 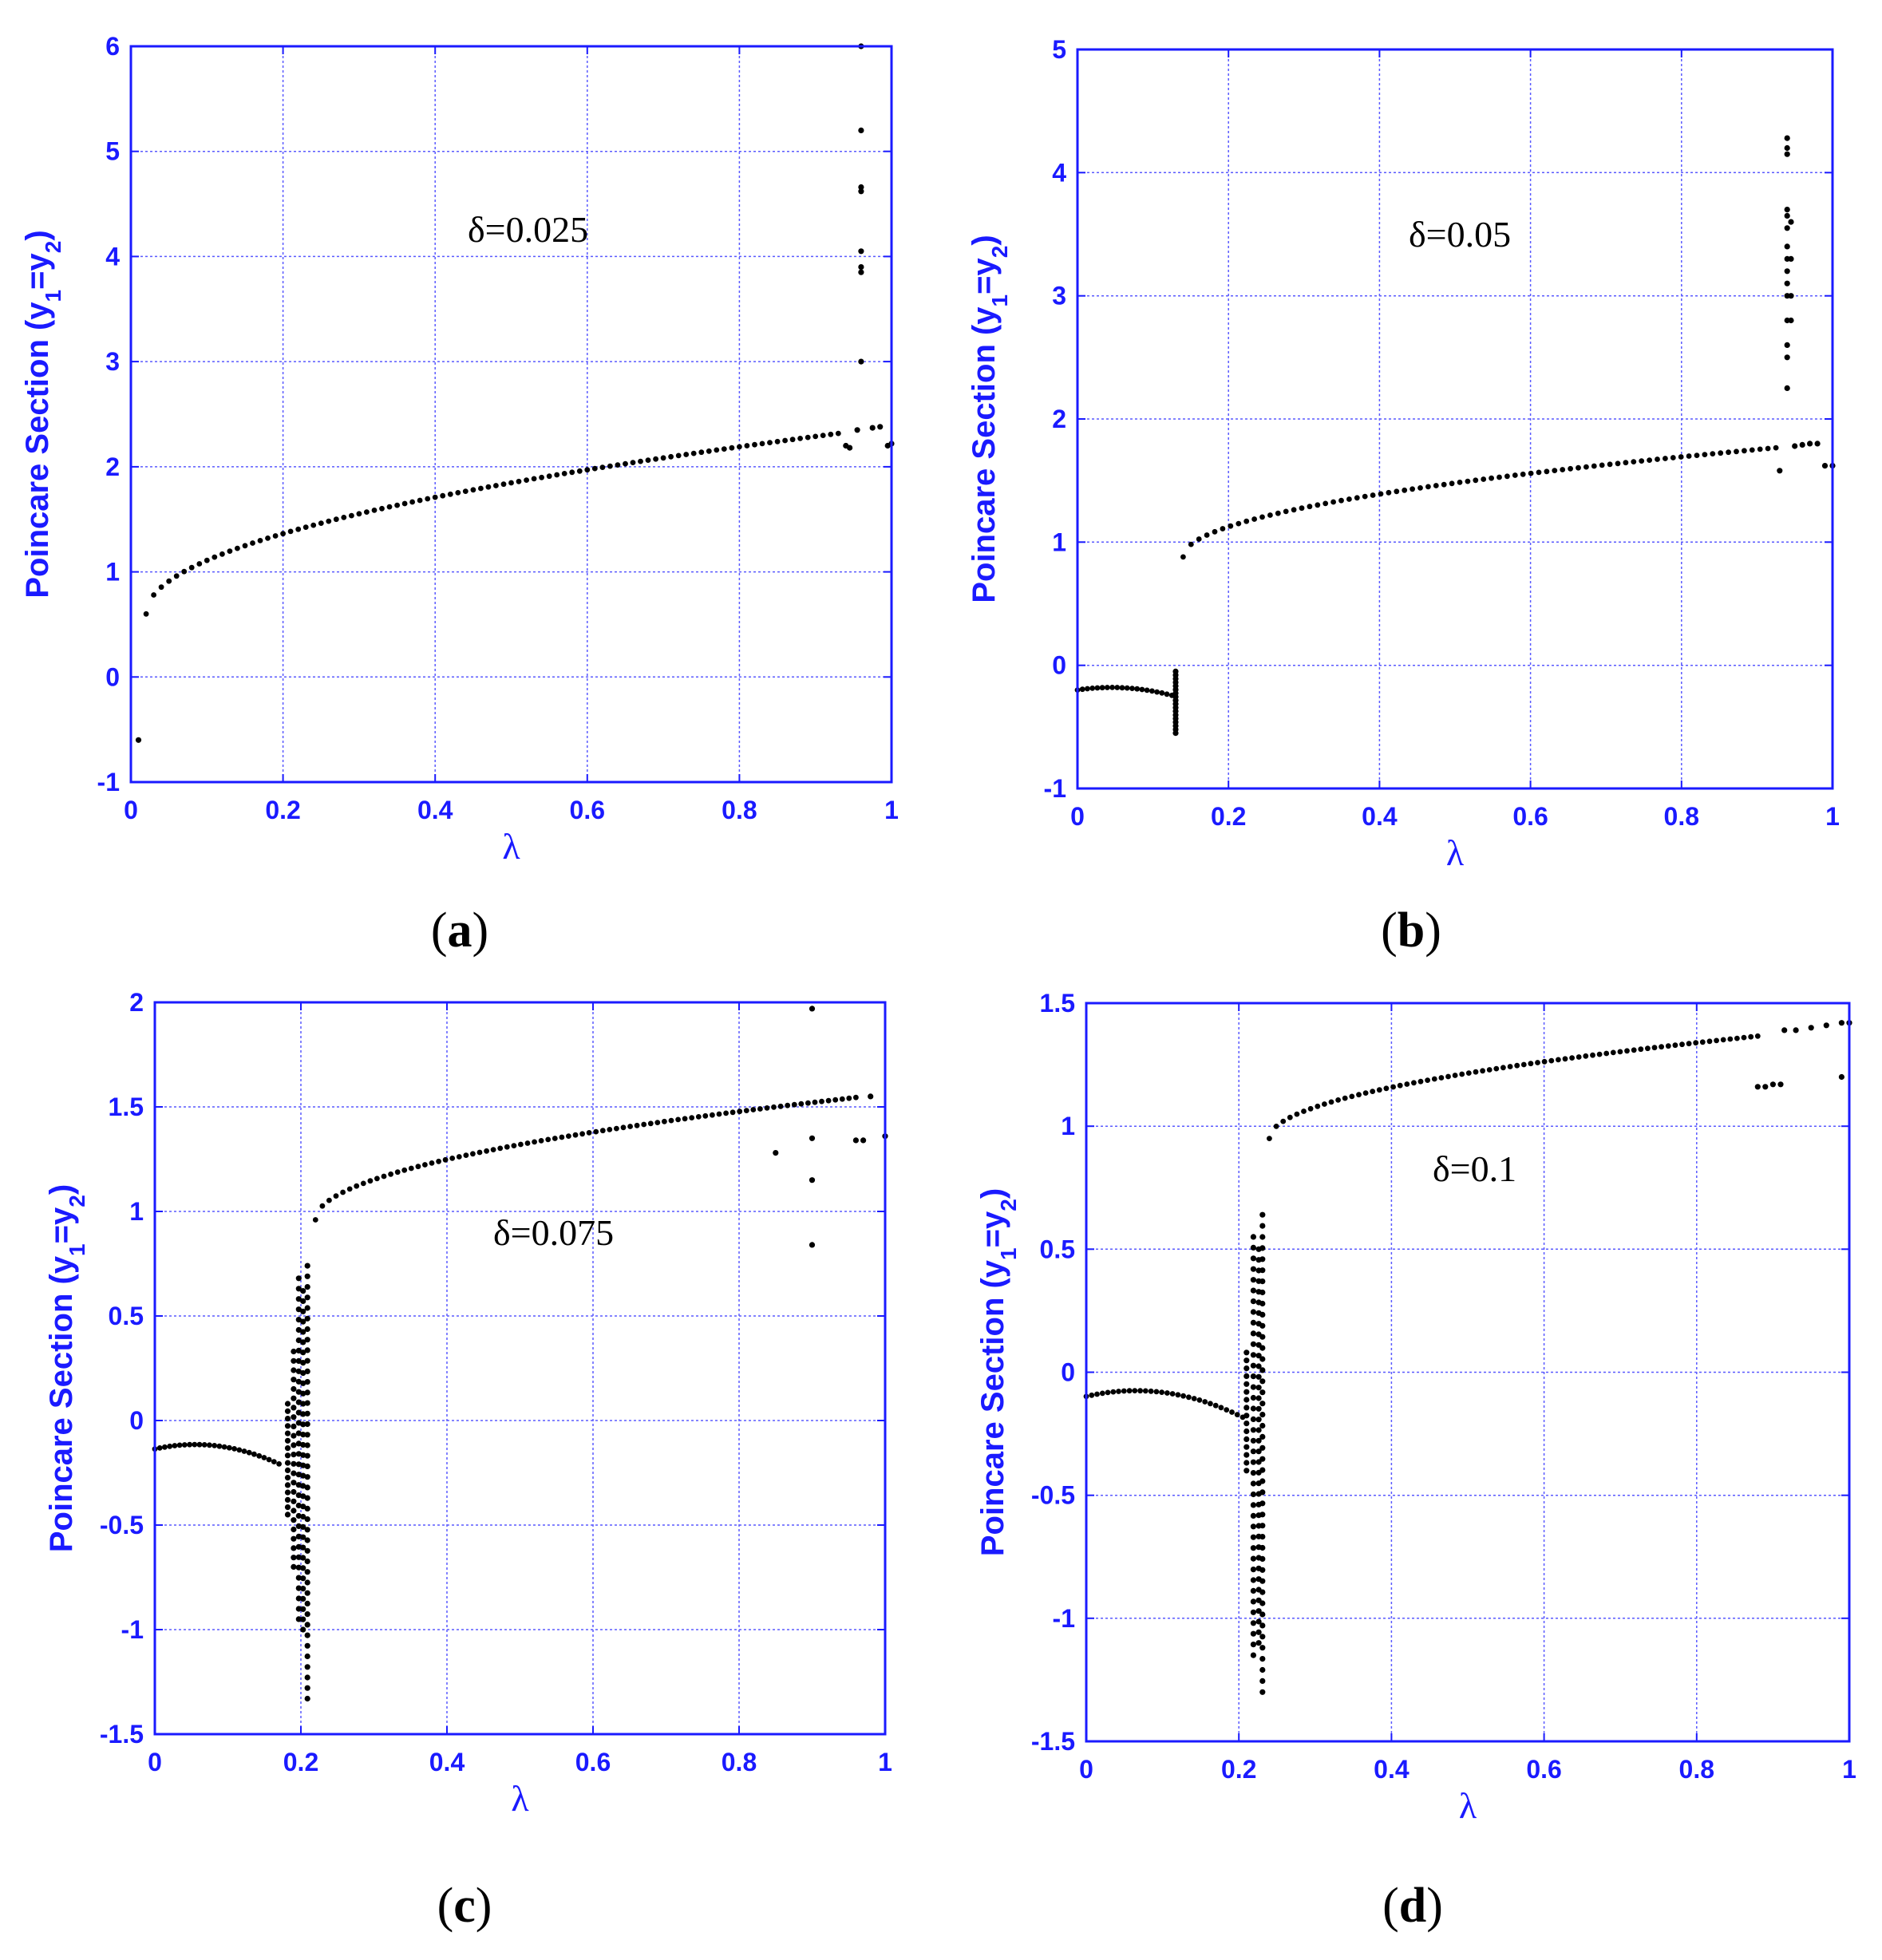 What do you see at coordinates (1059, 419) in the screenshot?
I see `panel-b-ytick-label: 2` at bounding box center [1059, 419].